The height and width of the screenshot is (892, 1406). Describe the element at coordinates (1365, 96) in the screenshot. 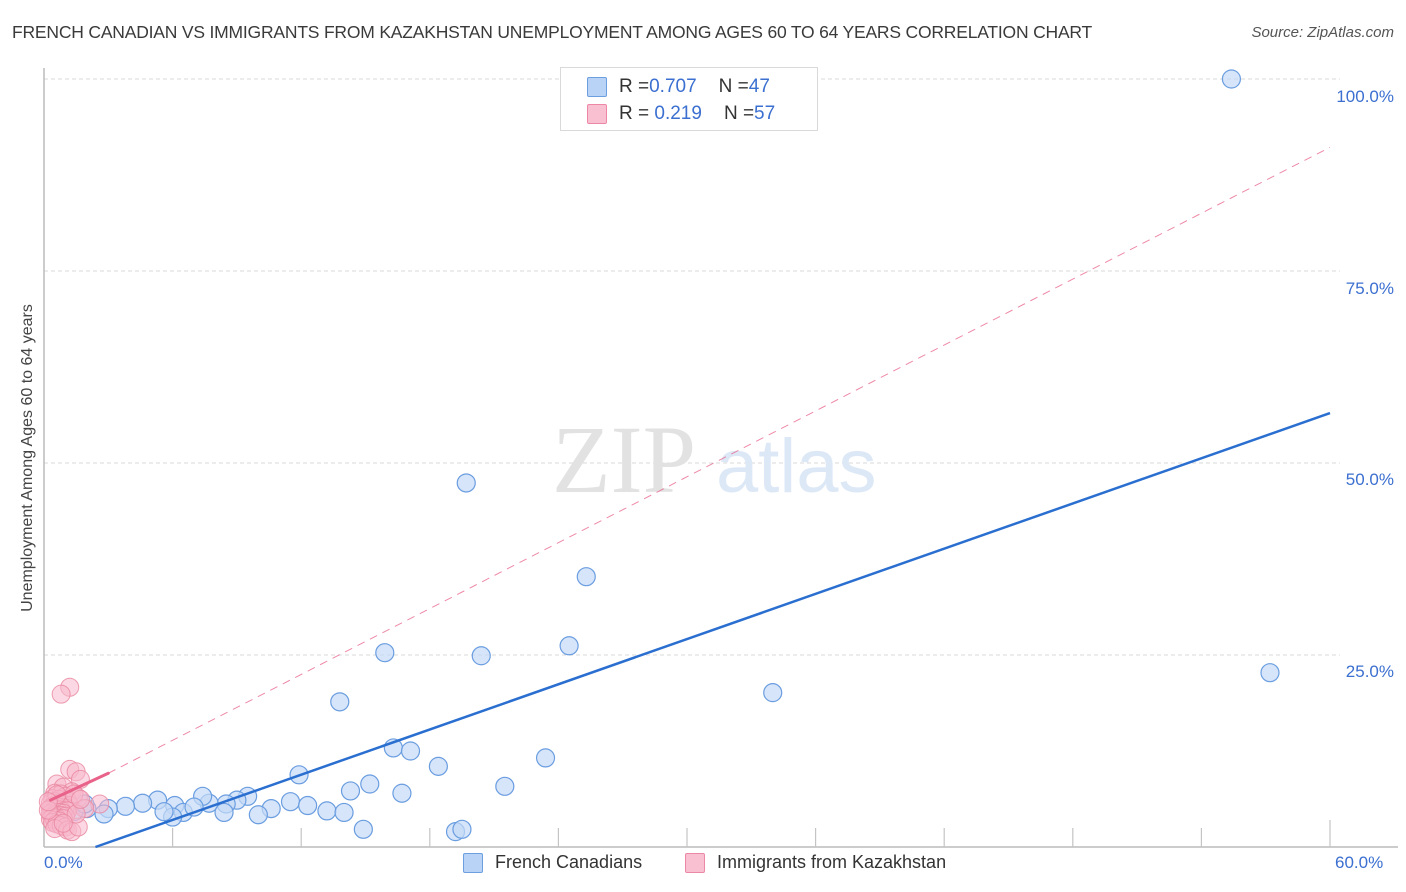

I see `y-tick-100: 100.0%` at that location.